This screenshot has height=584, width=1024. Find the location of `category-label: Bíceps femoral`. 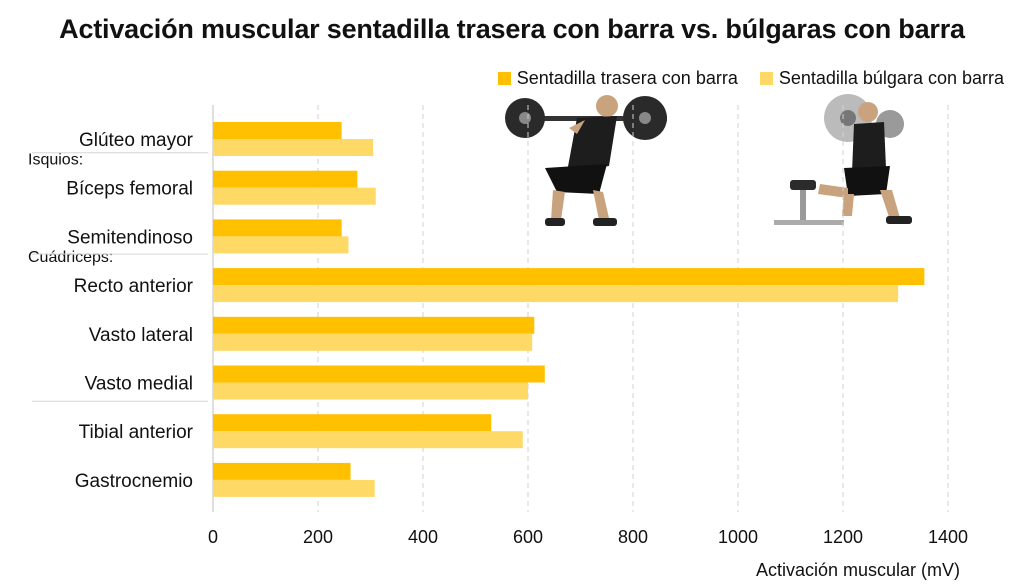

category-label: Bíceps femoral is located at coordinates (129, 189).